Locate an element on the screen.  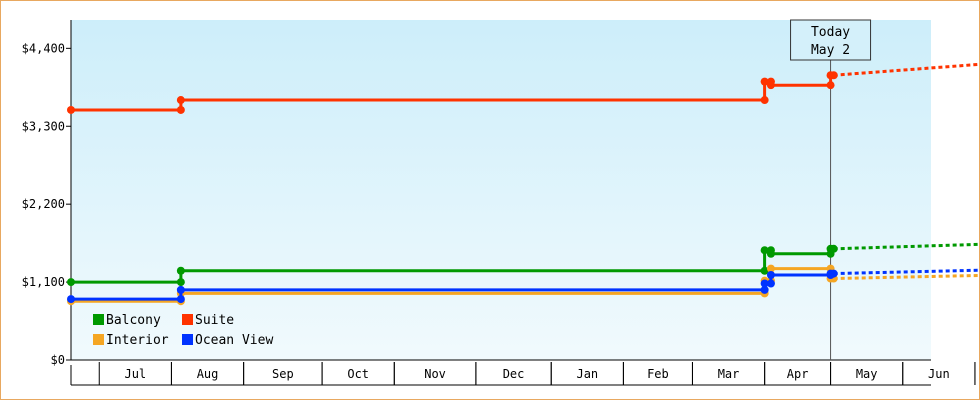
legend-label-balcony: Balcony is located at coordinates (133, 320).